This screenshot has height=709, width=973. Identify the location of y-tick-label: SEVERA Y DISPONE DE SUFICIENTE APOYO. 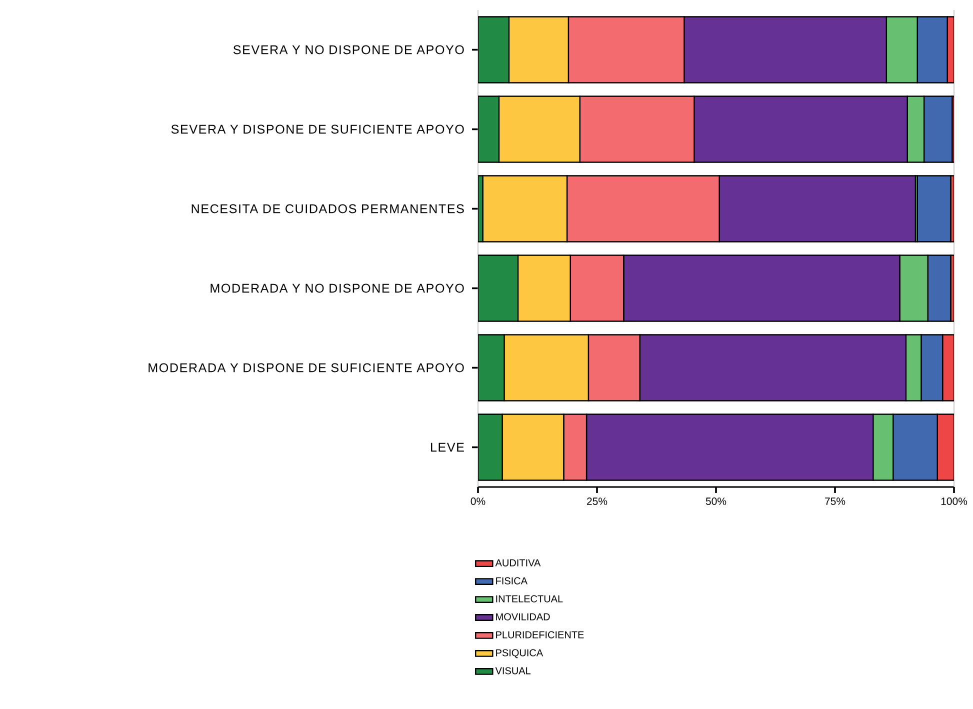
(317, 129).